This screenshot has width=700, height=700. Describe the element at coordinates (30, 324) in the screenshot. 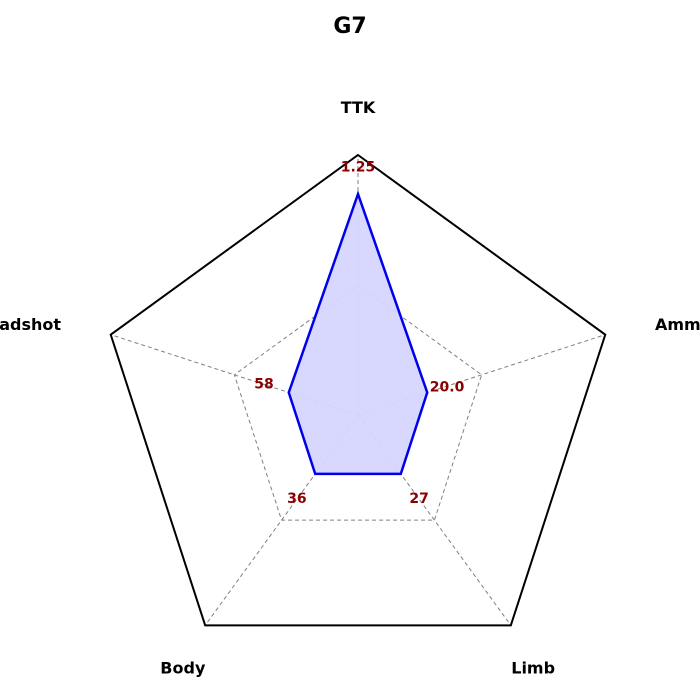

I see `axis-label-headshot: Headshot` at that location.